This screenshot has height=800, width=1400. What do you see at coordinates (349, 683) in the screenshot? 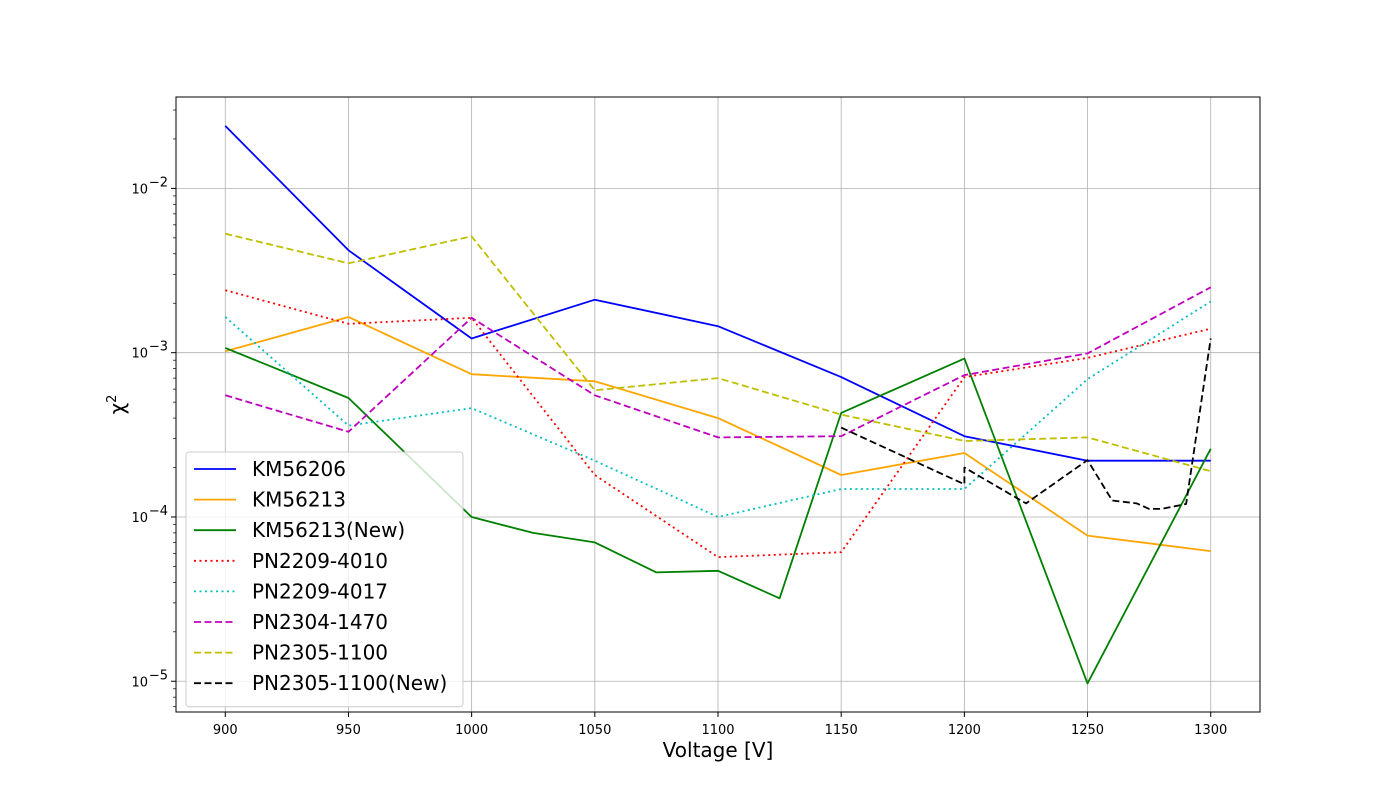
I see `legend-label: PN2305-1100(New)` at bounding box center [349, 683].